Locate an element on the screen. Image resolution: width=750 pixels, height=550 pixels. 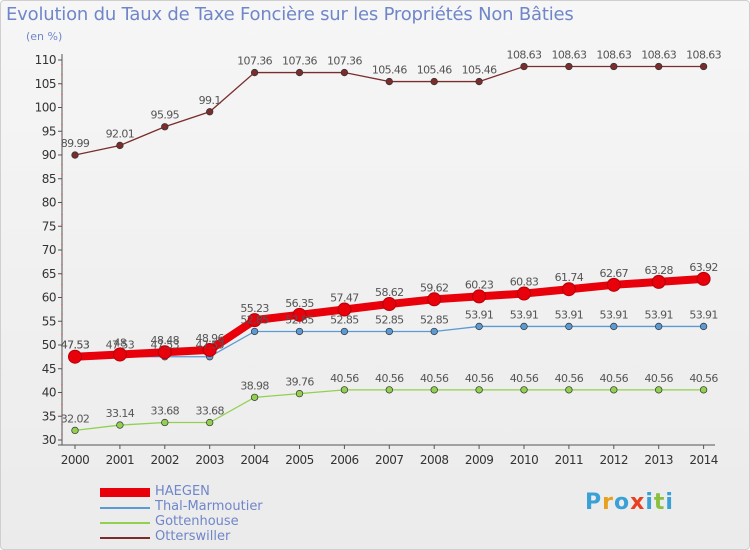
logo-letter: o is located at coordinates (622, 502).